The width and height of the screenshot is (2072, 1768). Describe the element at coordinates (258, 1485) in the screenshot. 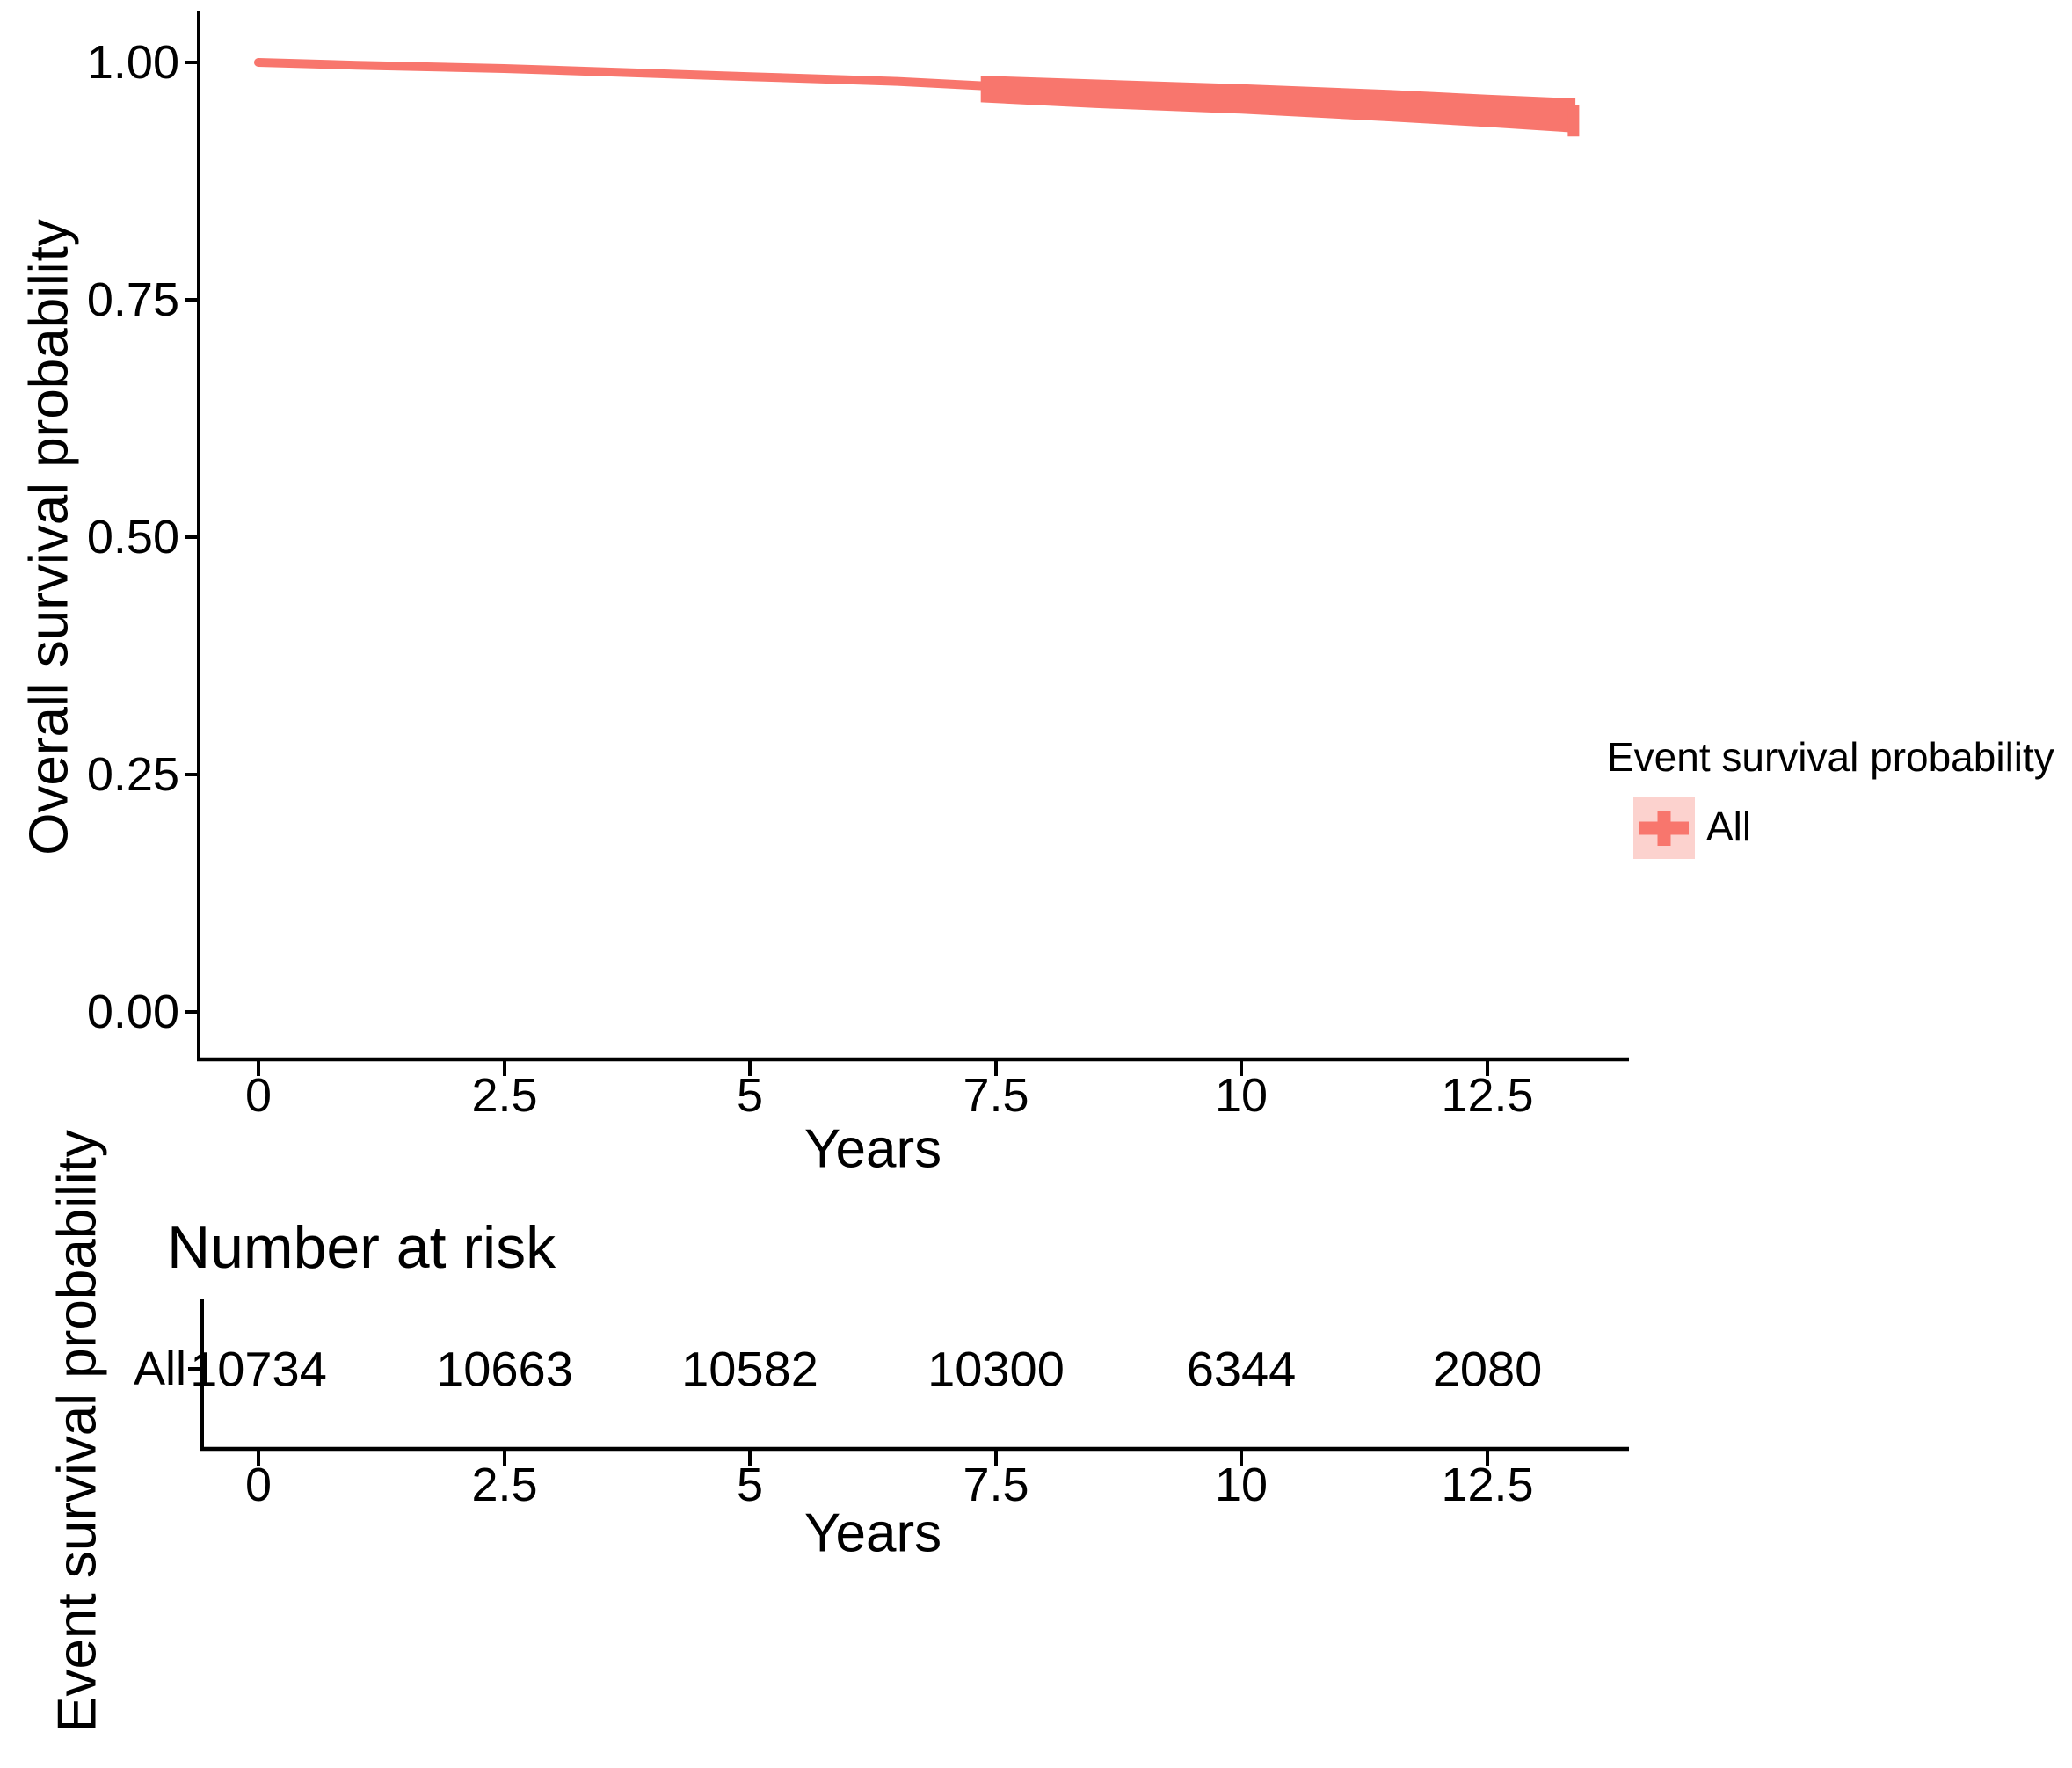

I see `risk-x-tick-label: 0` at that location.